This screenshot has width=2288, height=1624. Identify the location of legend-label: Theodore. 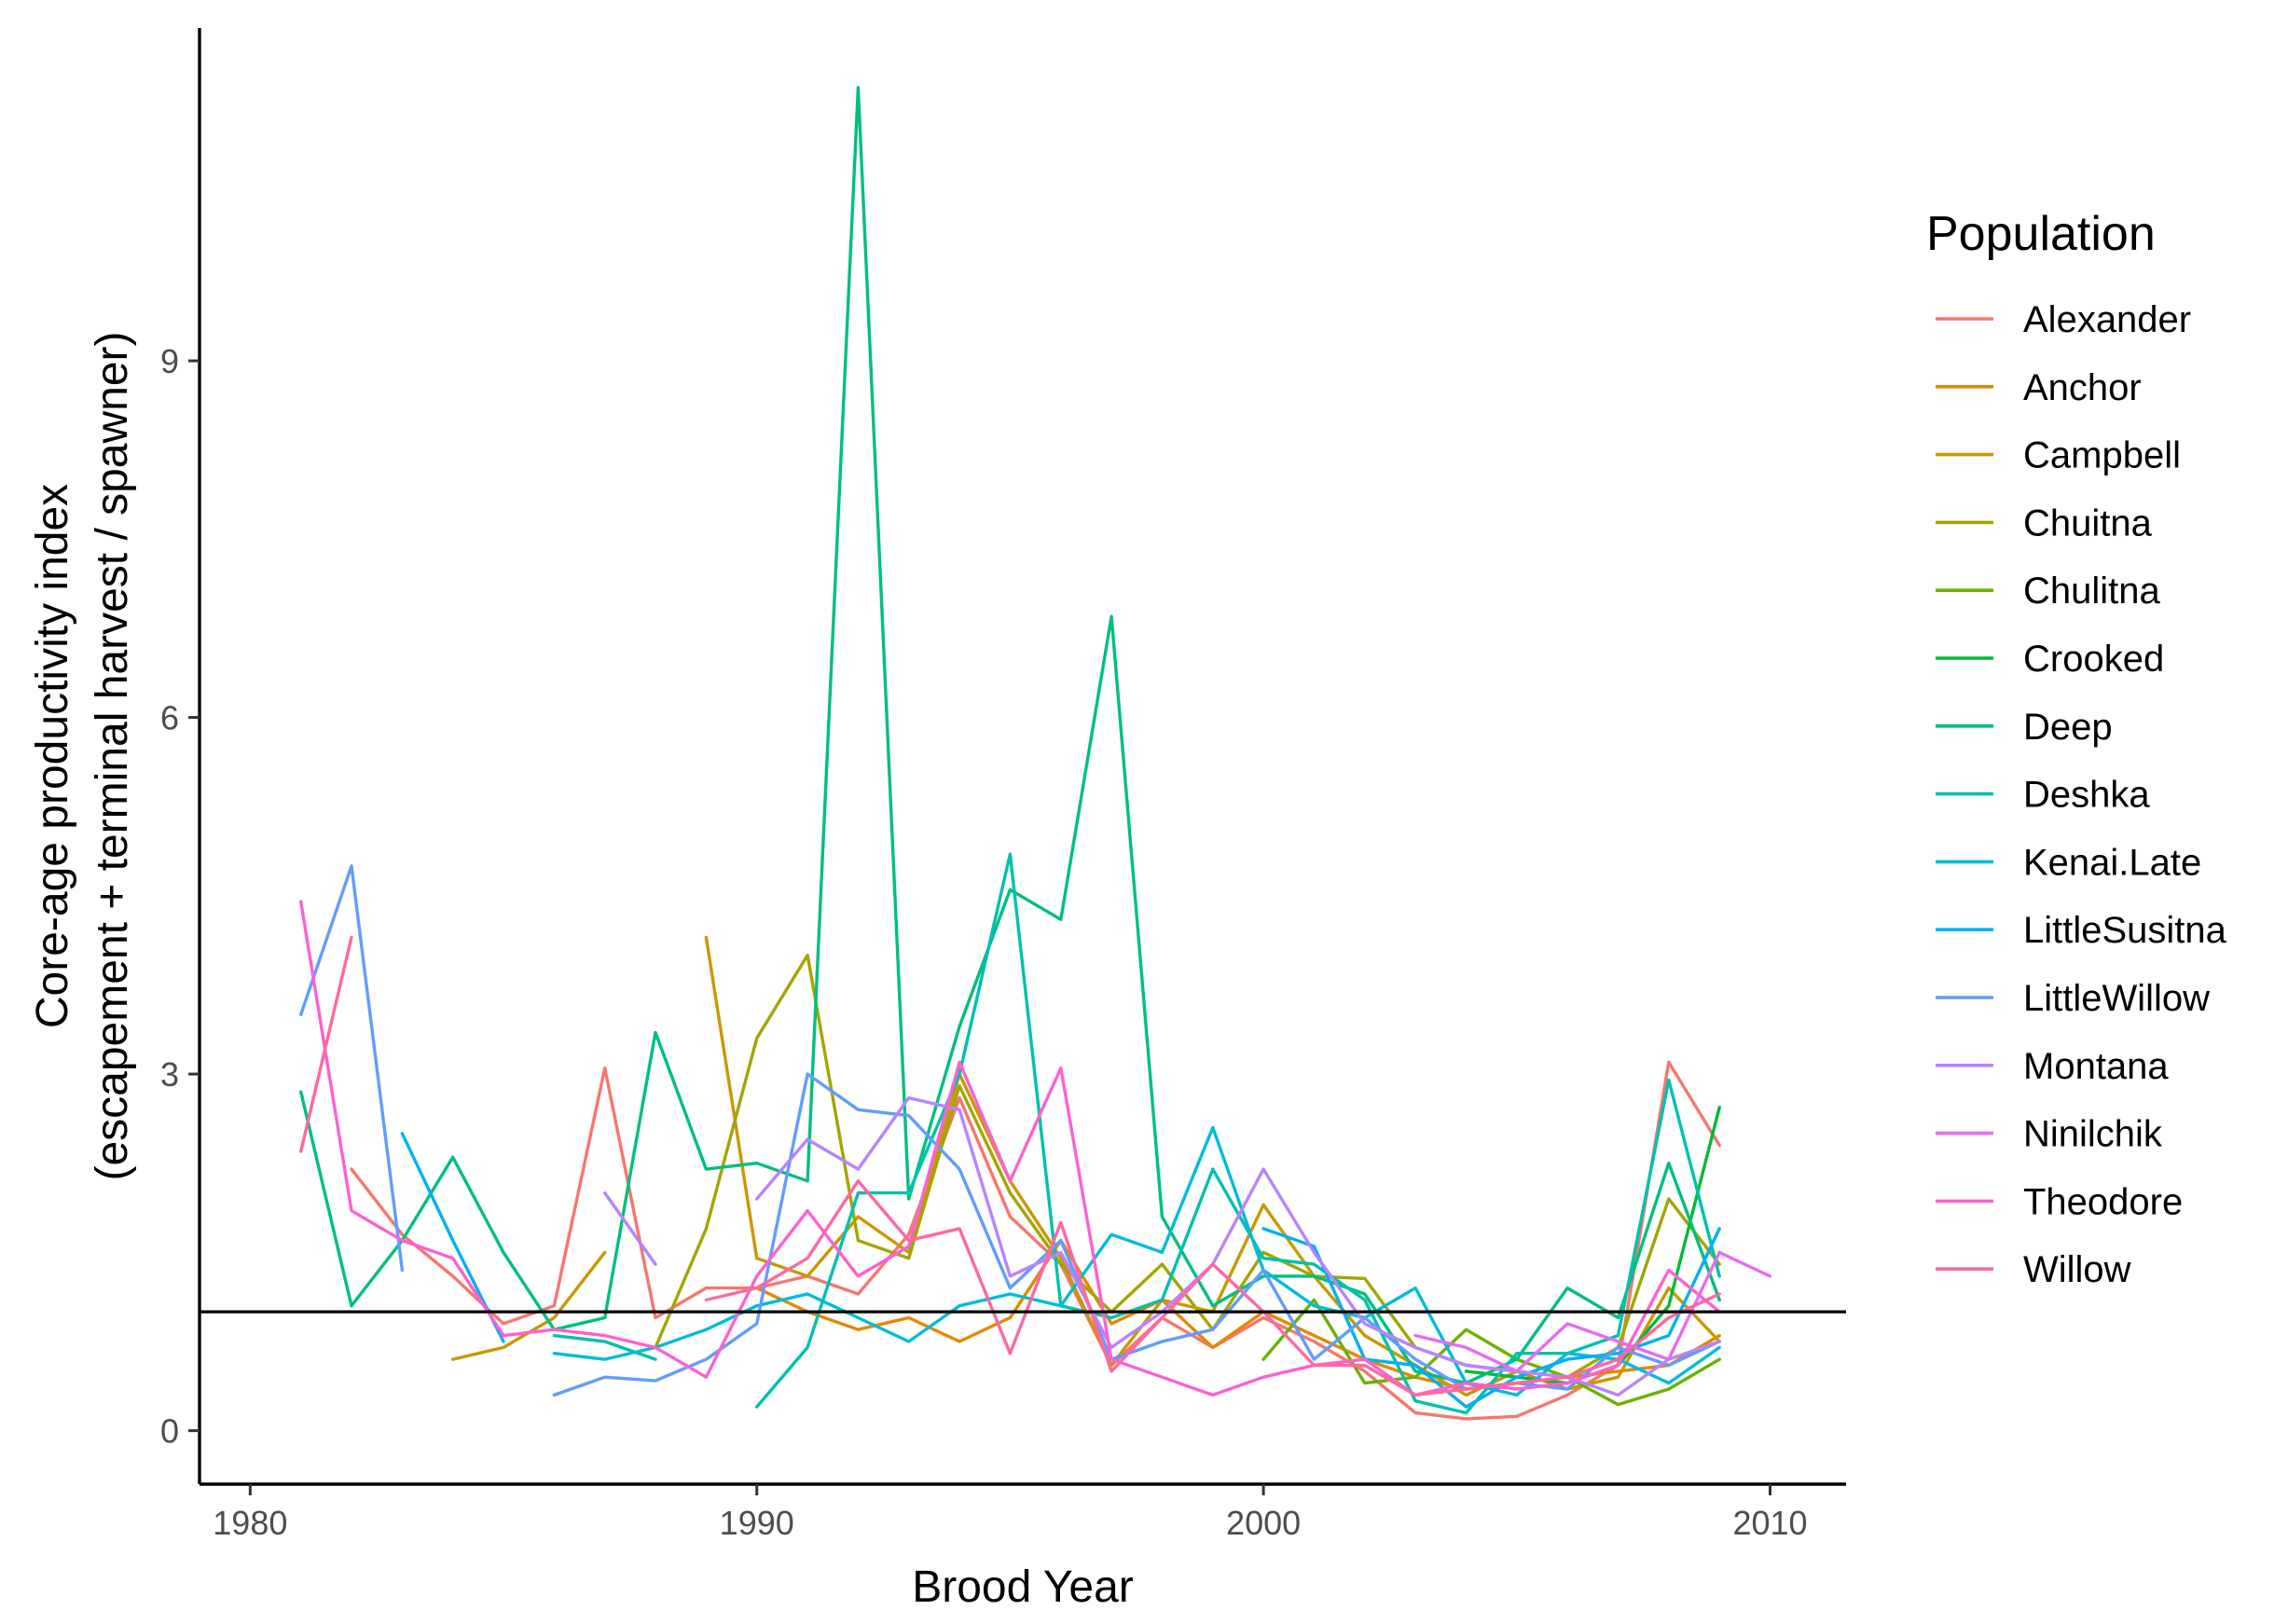
(2103, 1201).